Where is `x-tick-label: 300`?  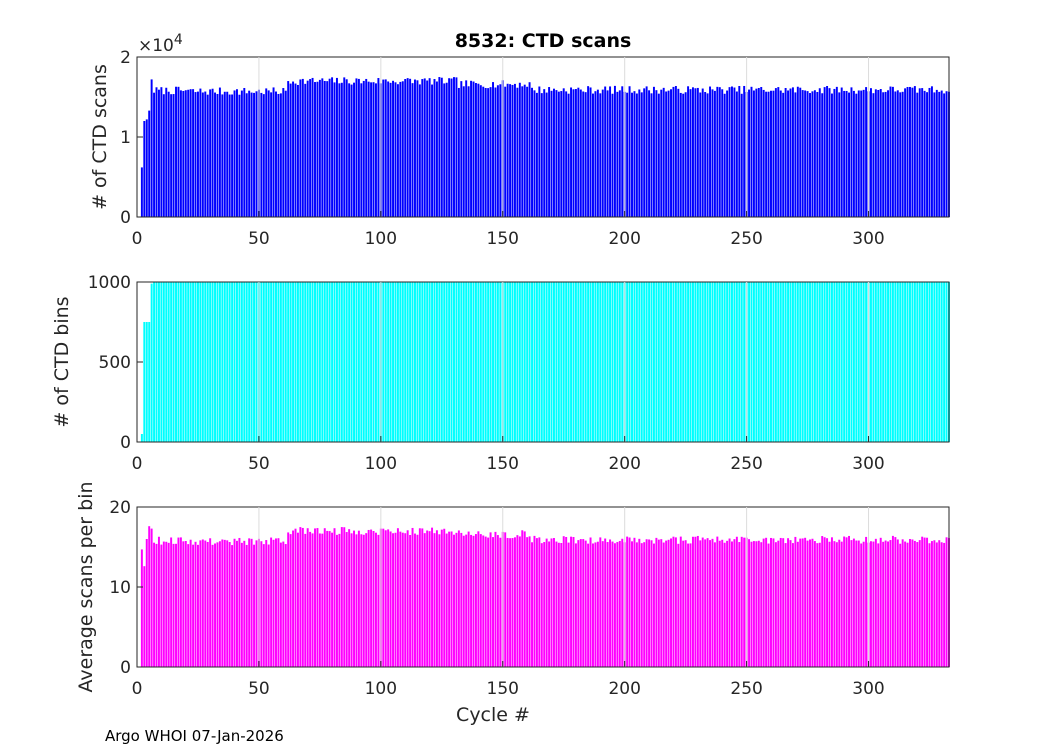
x-tick-label: 300 is located at coordinates (868, 239).